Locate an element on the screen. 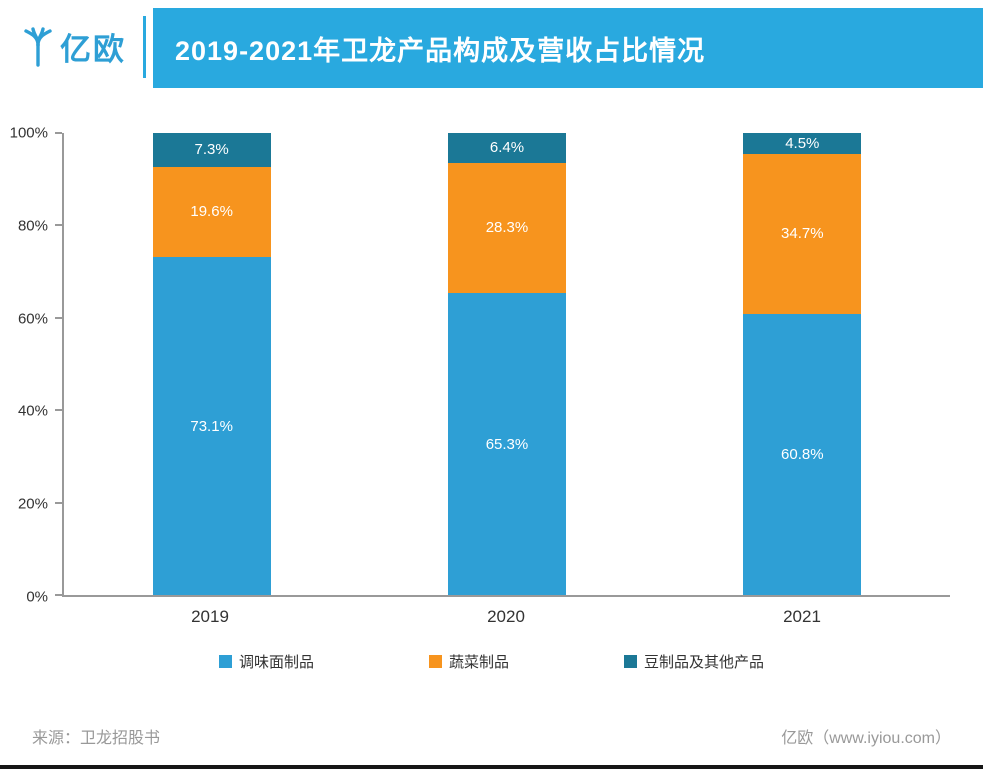 The height and width of the screenshot is (769, 983). bottom-border is located at coordinates (491, 767).